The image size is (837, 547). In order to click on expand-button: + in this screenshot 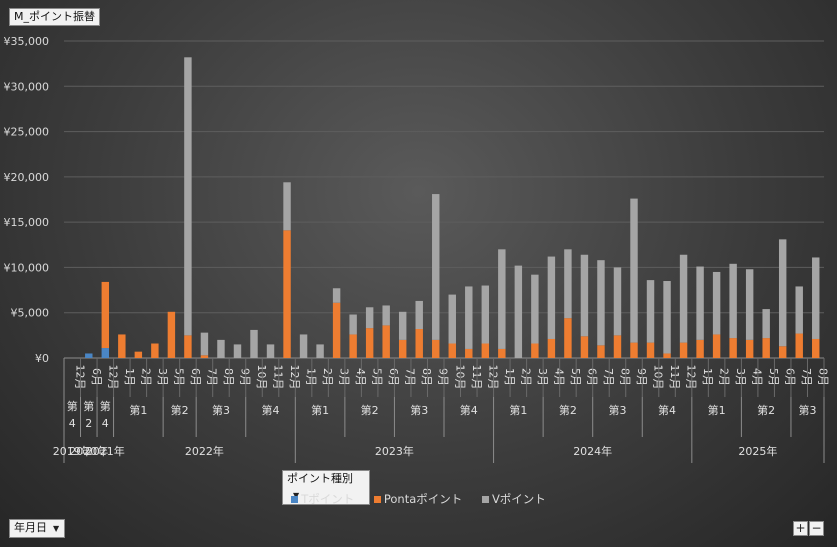, I will do `click(800, 528)`.